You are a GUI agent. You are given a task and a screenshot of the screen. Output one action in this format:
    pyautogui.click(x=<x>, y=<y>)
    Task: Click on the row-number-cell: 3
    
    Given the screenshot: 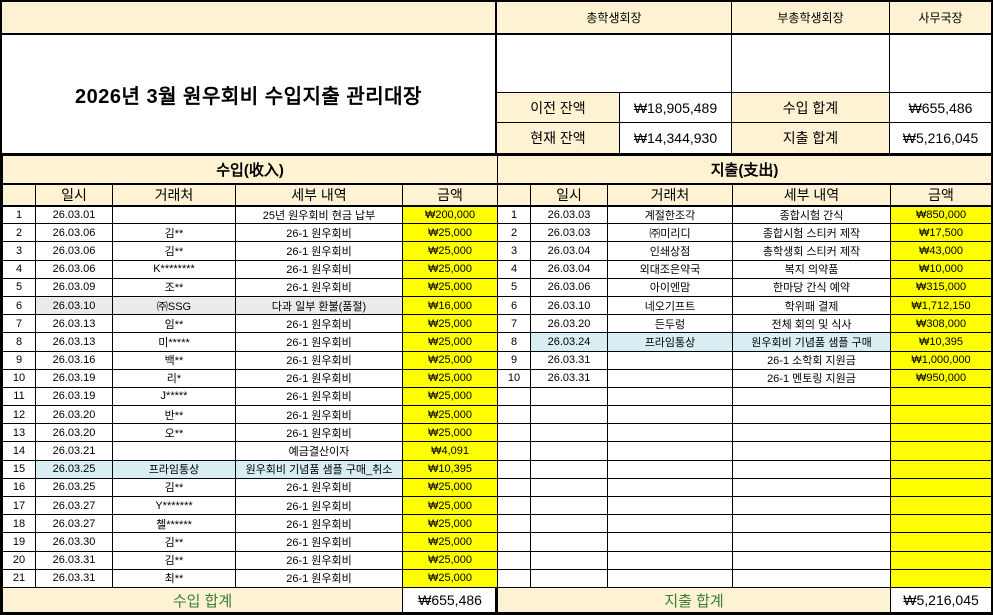 What is the action you would take?
    pyautogui.click(x=19, y=251)
    